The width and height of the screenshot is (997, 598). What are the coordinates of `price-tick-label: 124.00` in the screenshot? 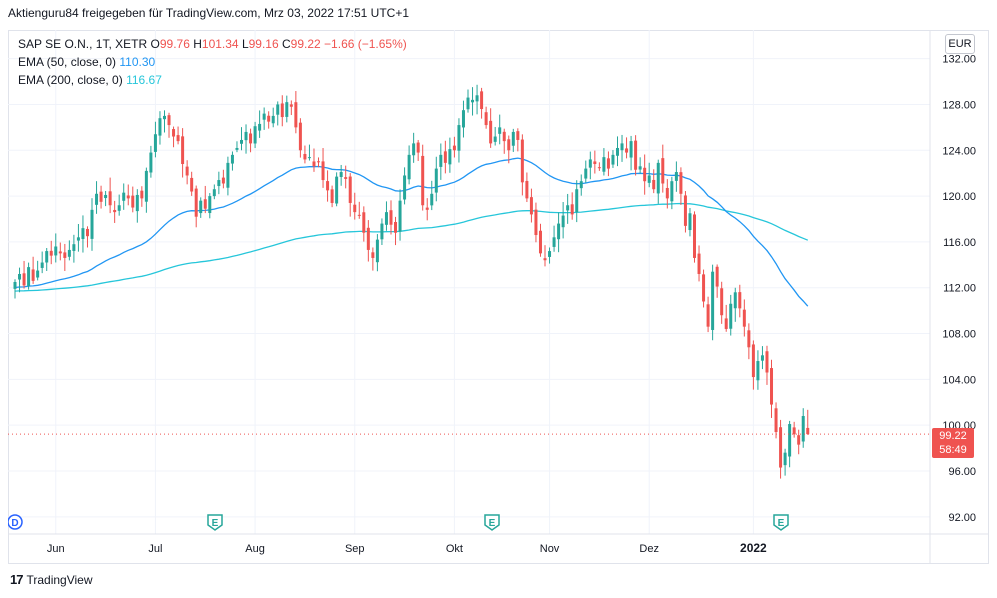 It's located at (959, 151).